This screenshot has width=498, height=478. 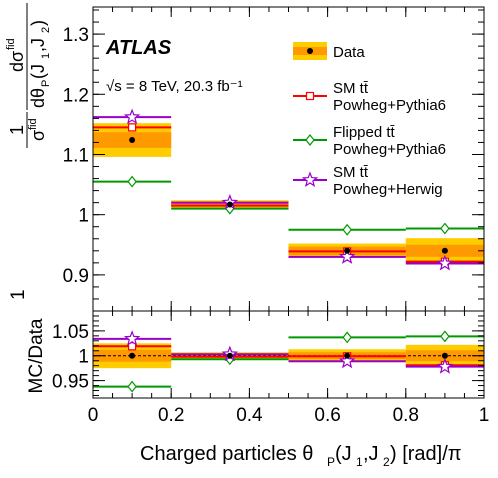 I want to click on y-tick-label: 1.3, so click(x=76, y=35).